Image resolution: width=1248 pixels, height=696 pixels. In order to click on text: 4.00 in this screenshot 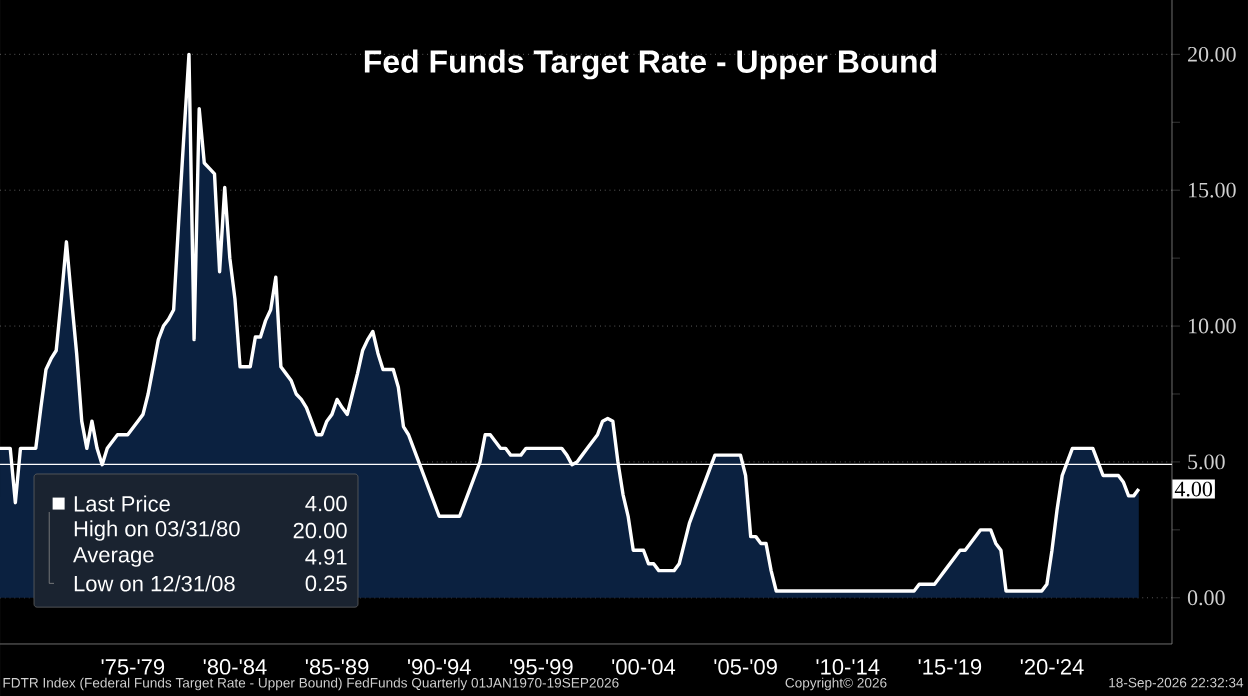, I will do `click(1193, 489)`.